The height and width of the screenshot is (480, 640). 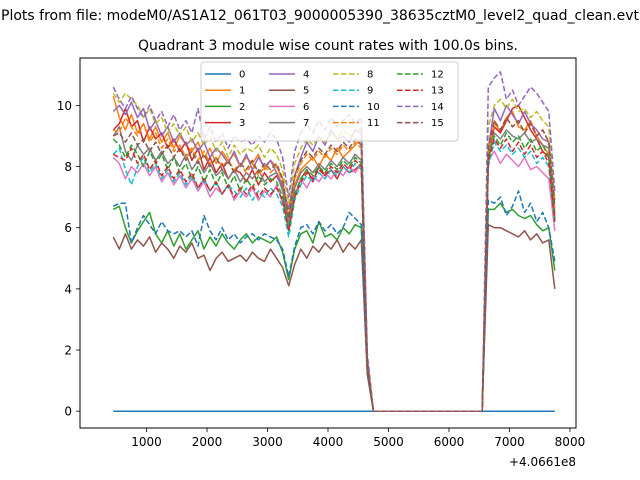 I want to click on legend-label: 14, so click(x=437, y=107).